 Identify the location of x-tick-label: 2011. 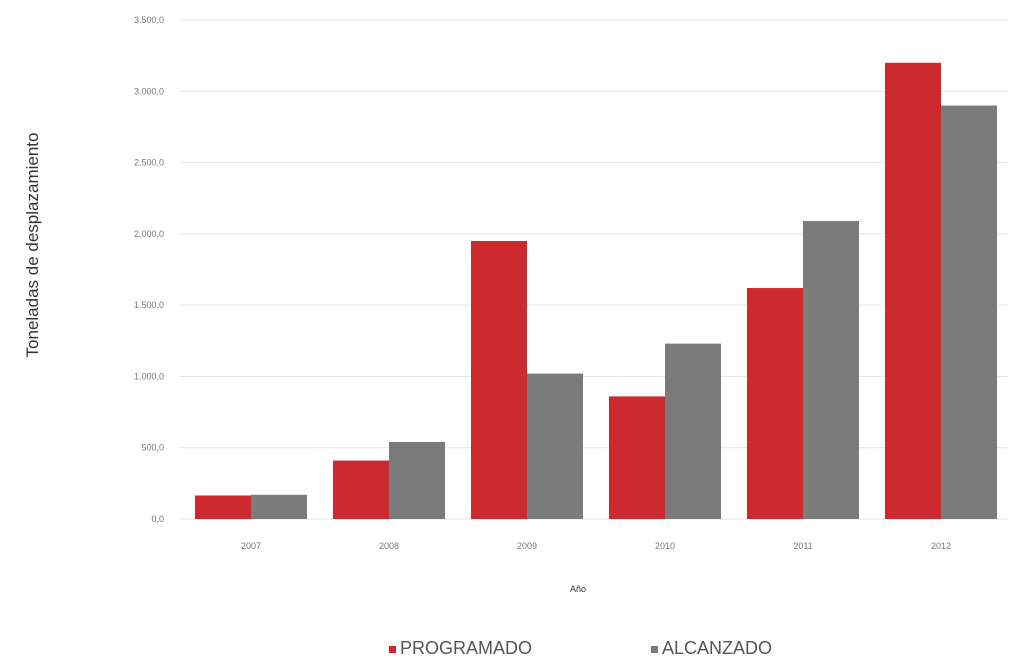
(802, 546).